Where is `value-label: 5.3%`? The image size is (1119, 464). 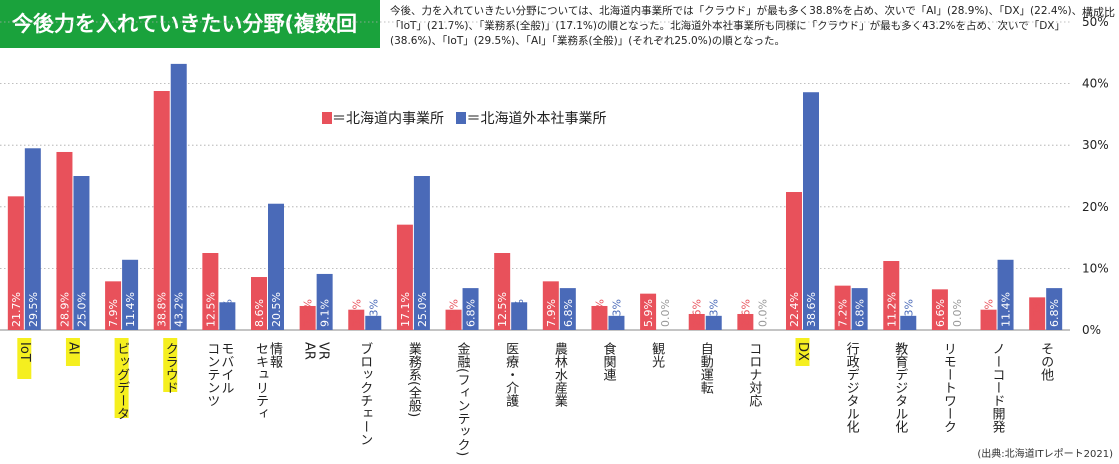 value-label: 5.3% is located at coordinates (1037, 313).